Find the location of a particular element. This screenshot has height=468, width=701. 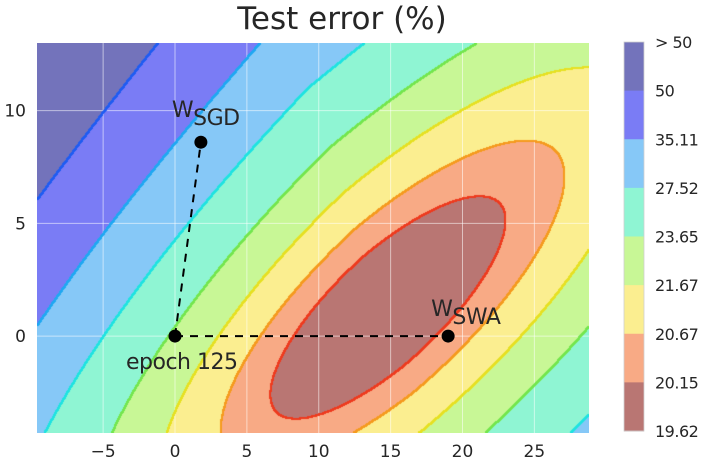

x-tick-label-0: −5 is located at coordinates (103, 452).